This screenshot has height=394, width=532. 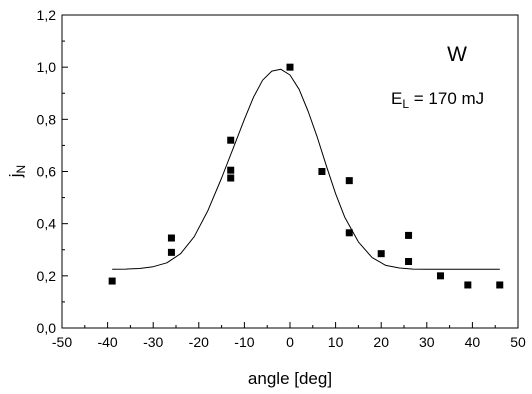 I want to click on y-tick-label: 0,8, so click(x=47, y=119).